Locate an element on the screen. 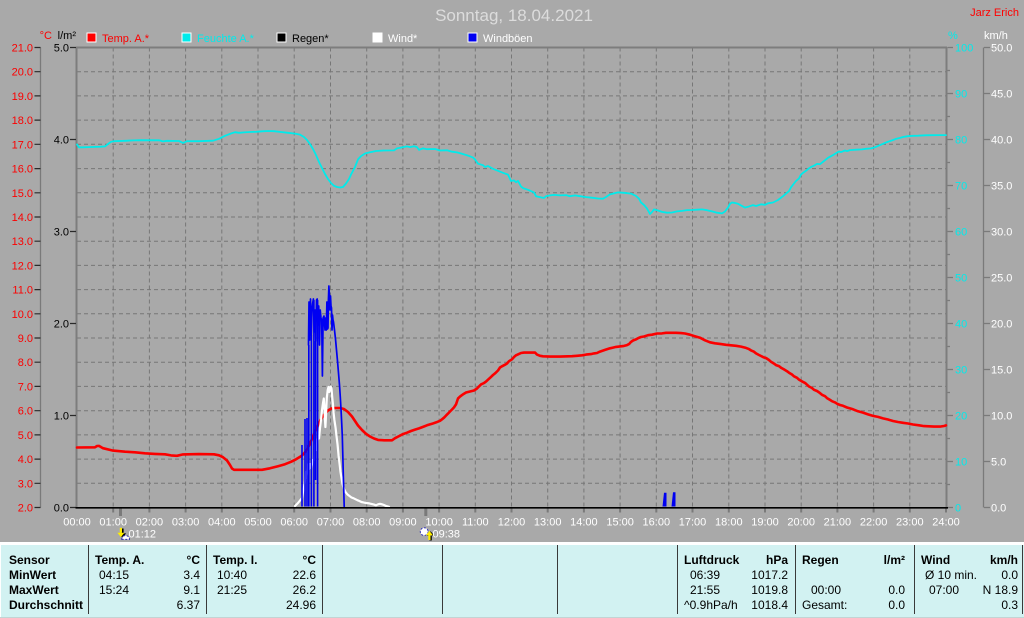 This screenshot has height=618, width=1024. svg-text: 7.0 is located at coordinates (25, 387).